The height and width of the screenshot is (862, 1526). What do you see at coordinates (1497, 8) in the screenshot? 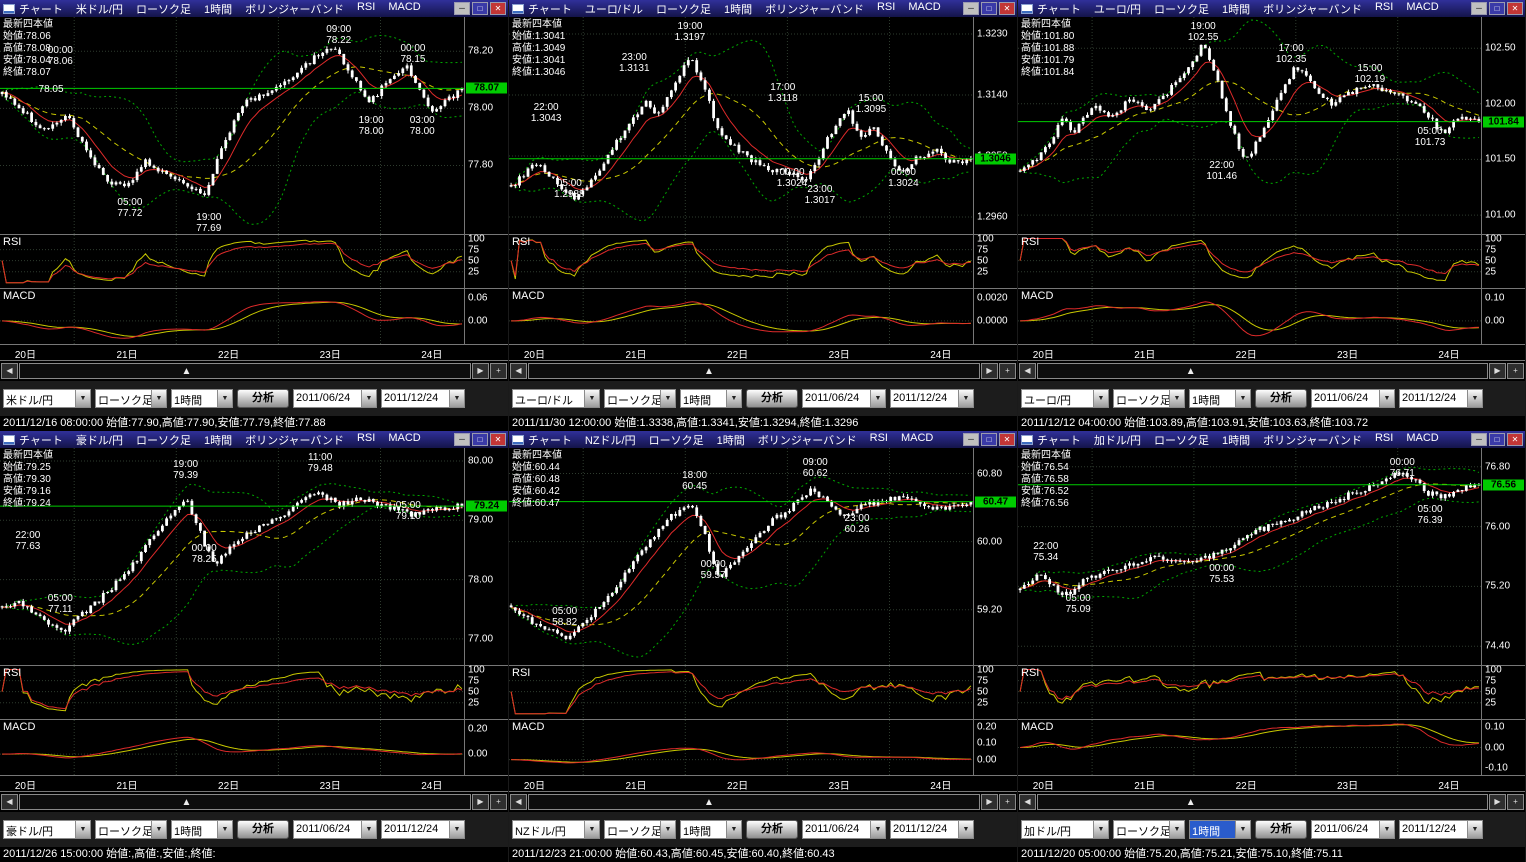
I see `maximize-button: □` at bounding box center [1497, 8].